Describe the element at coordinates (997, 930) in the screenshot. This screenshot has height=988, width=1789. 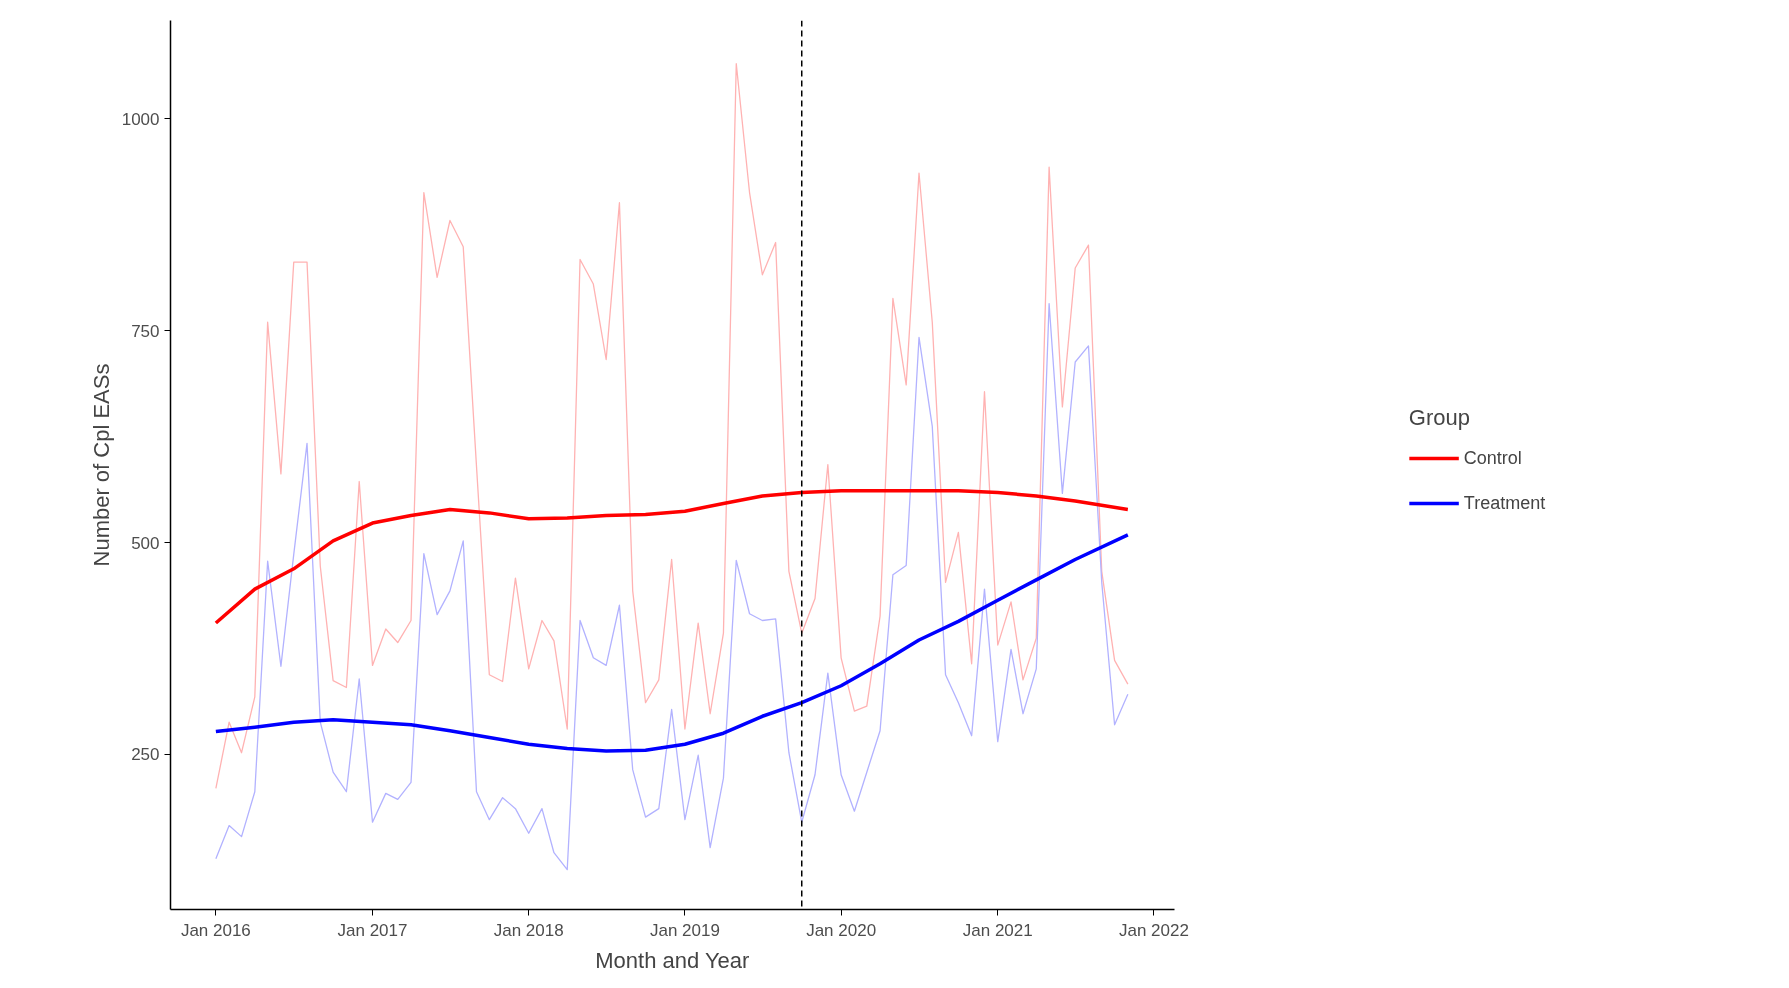
I see `x-tick-label: Jan 2021` at that location.